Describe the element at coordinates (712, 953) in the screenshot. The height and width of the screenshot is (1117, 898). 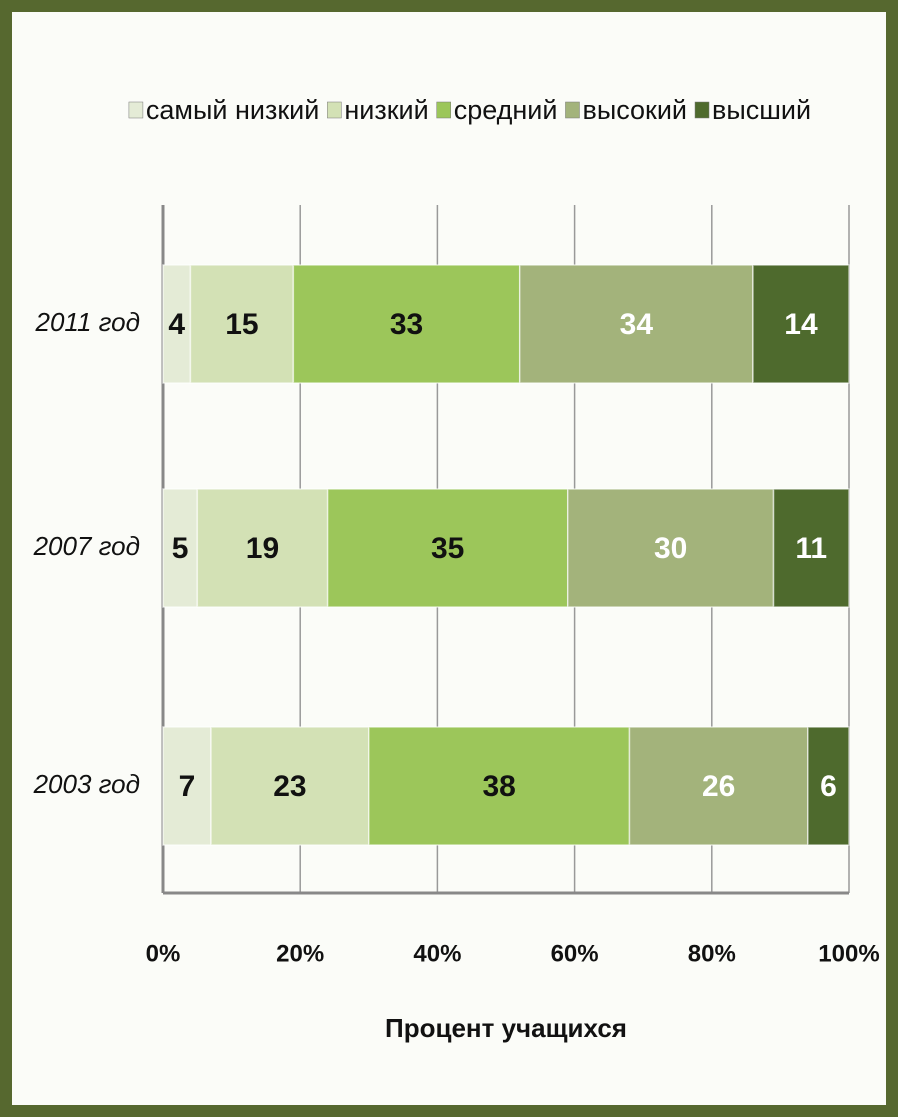
I see `x-tick-label: 80%` at that location.